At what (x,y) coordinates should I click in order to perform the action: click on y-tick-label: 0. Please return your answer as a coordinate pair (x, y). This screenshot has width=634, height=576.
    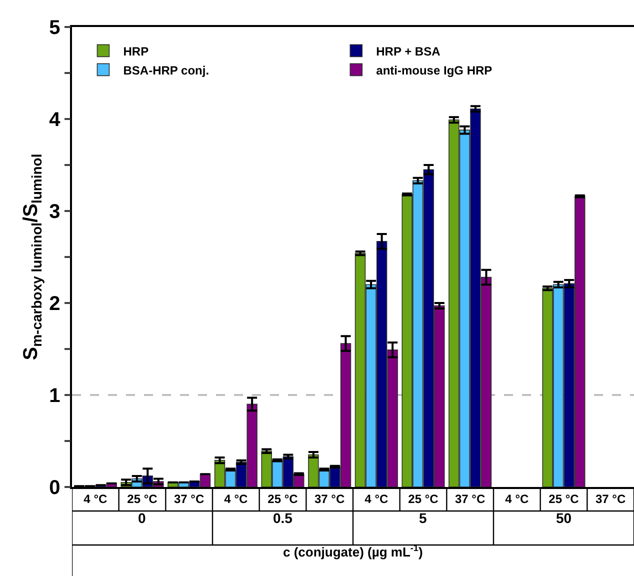
    Looking at the image, I should click on (54, 488).